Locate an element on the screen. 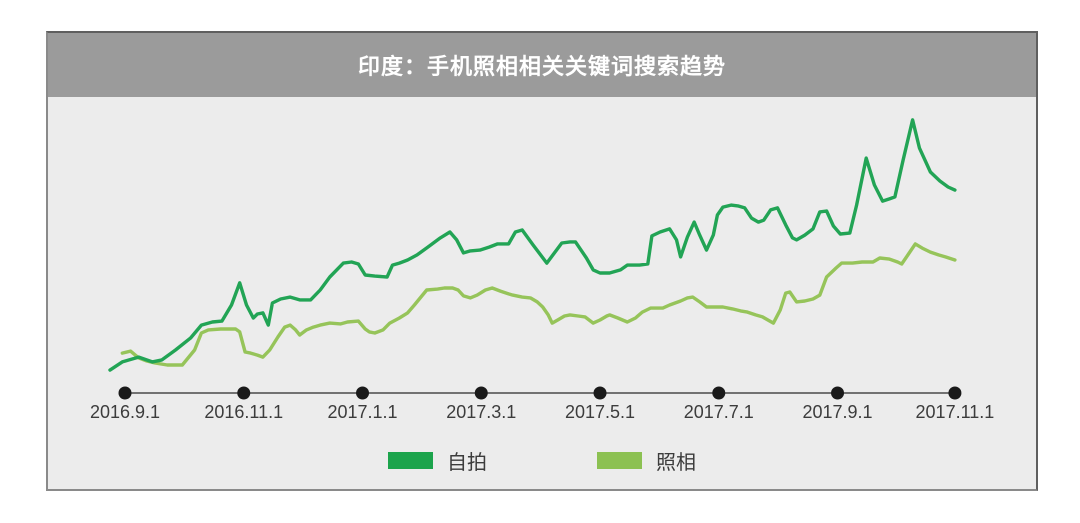 This screenshot has height=523, width=1080. x-tick-label: 2017.9.1 is located at coordinates (837, 412).